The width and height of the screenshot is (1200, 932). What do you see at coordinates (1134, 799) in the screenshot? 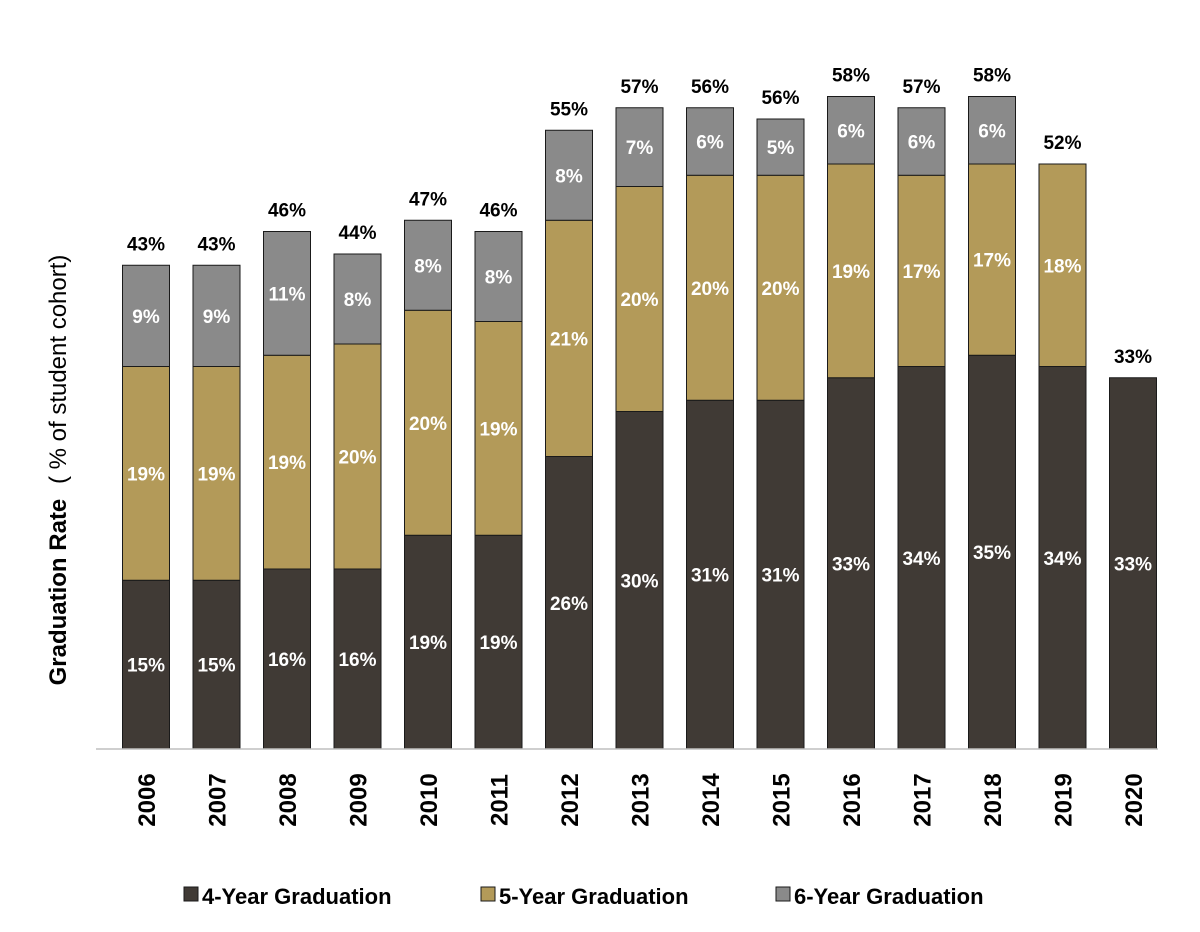
I see `x-tick-label-2020: 2020` at bounding box center [1134, 799].